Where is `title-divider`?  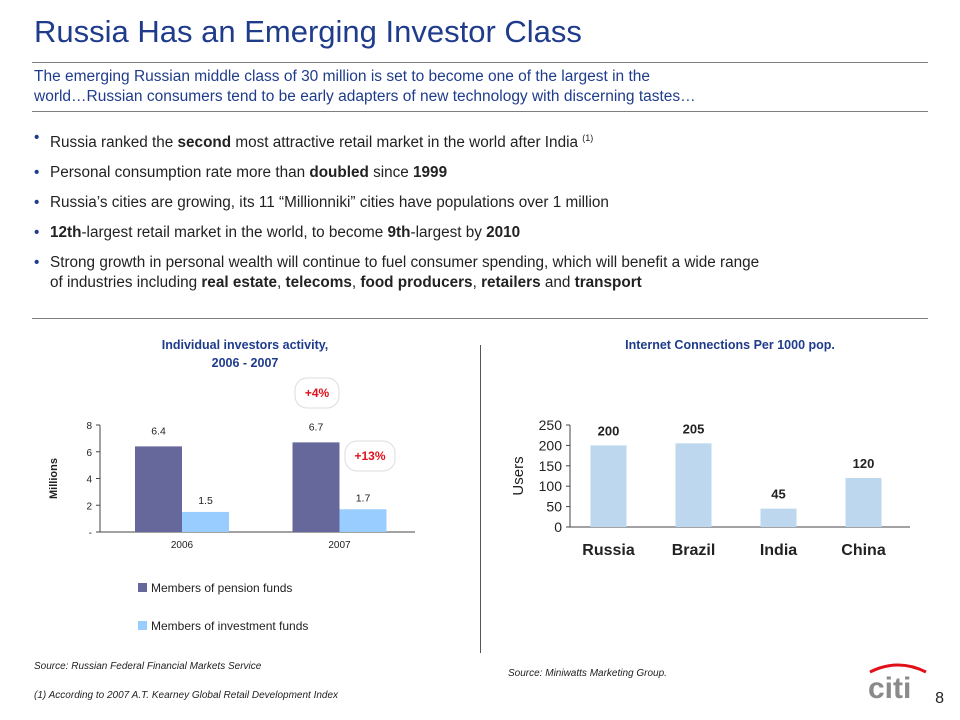 title-divider is located at coordinates (480, 62).